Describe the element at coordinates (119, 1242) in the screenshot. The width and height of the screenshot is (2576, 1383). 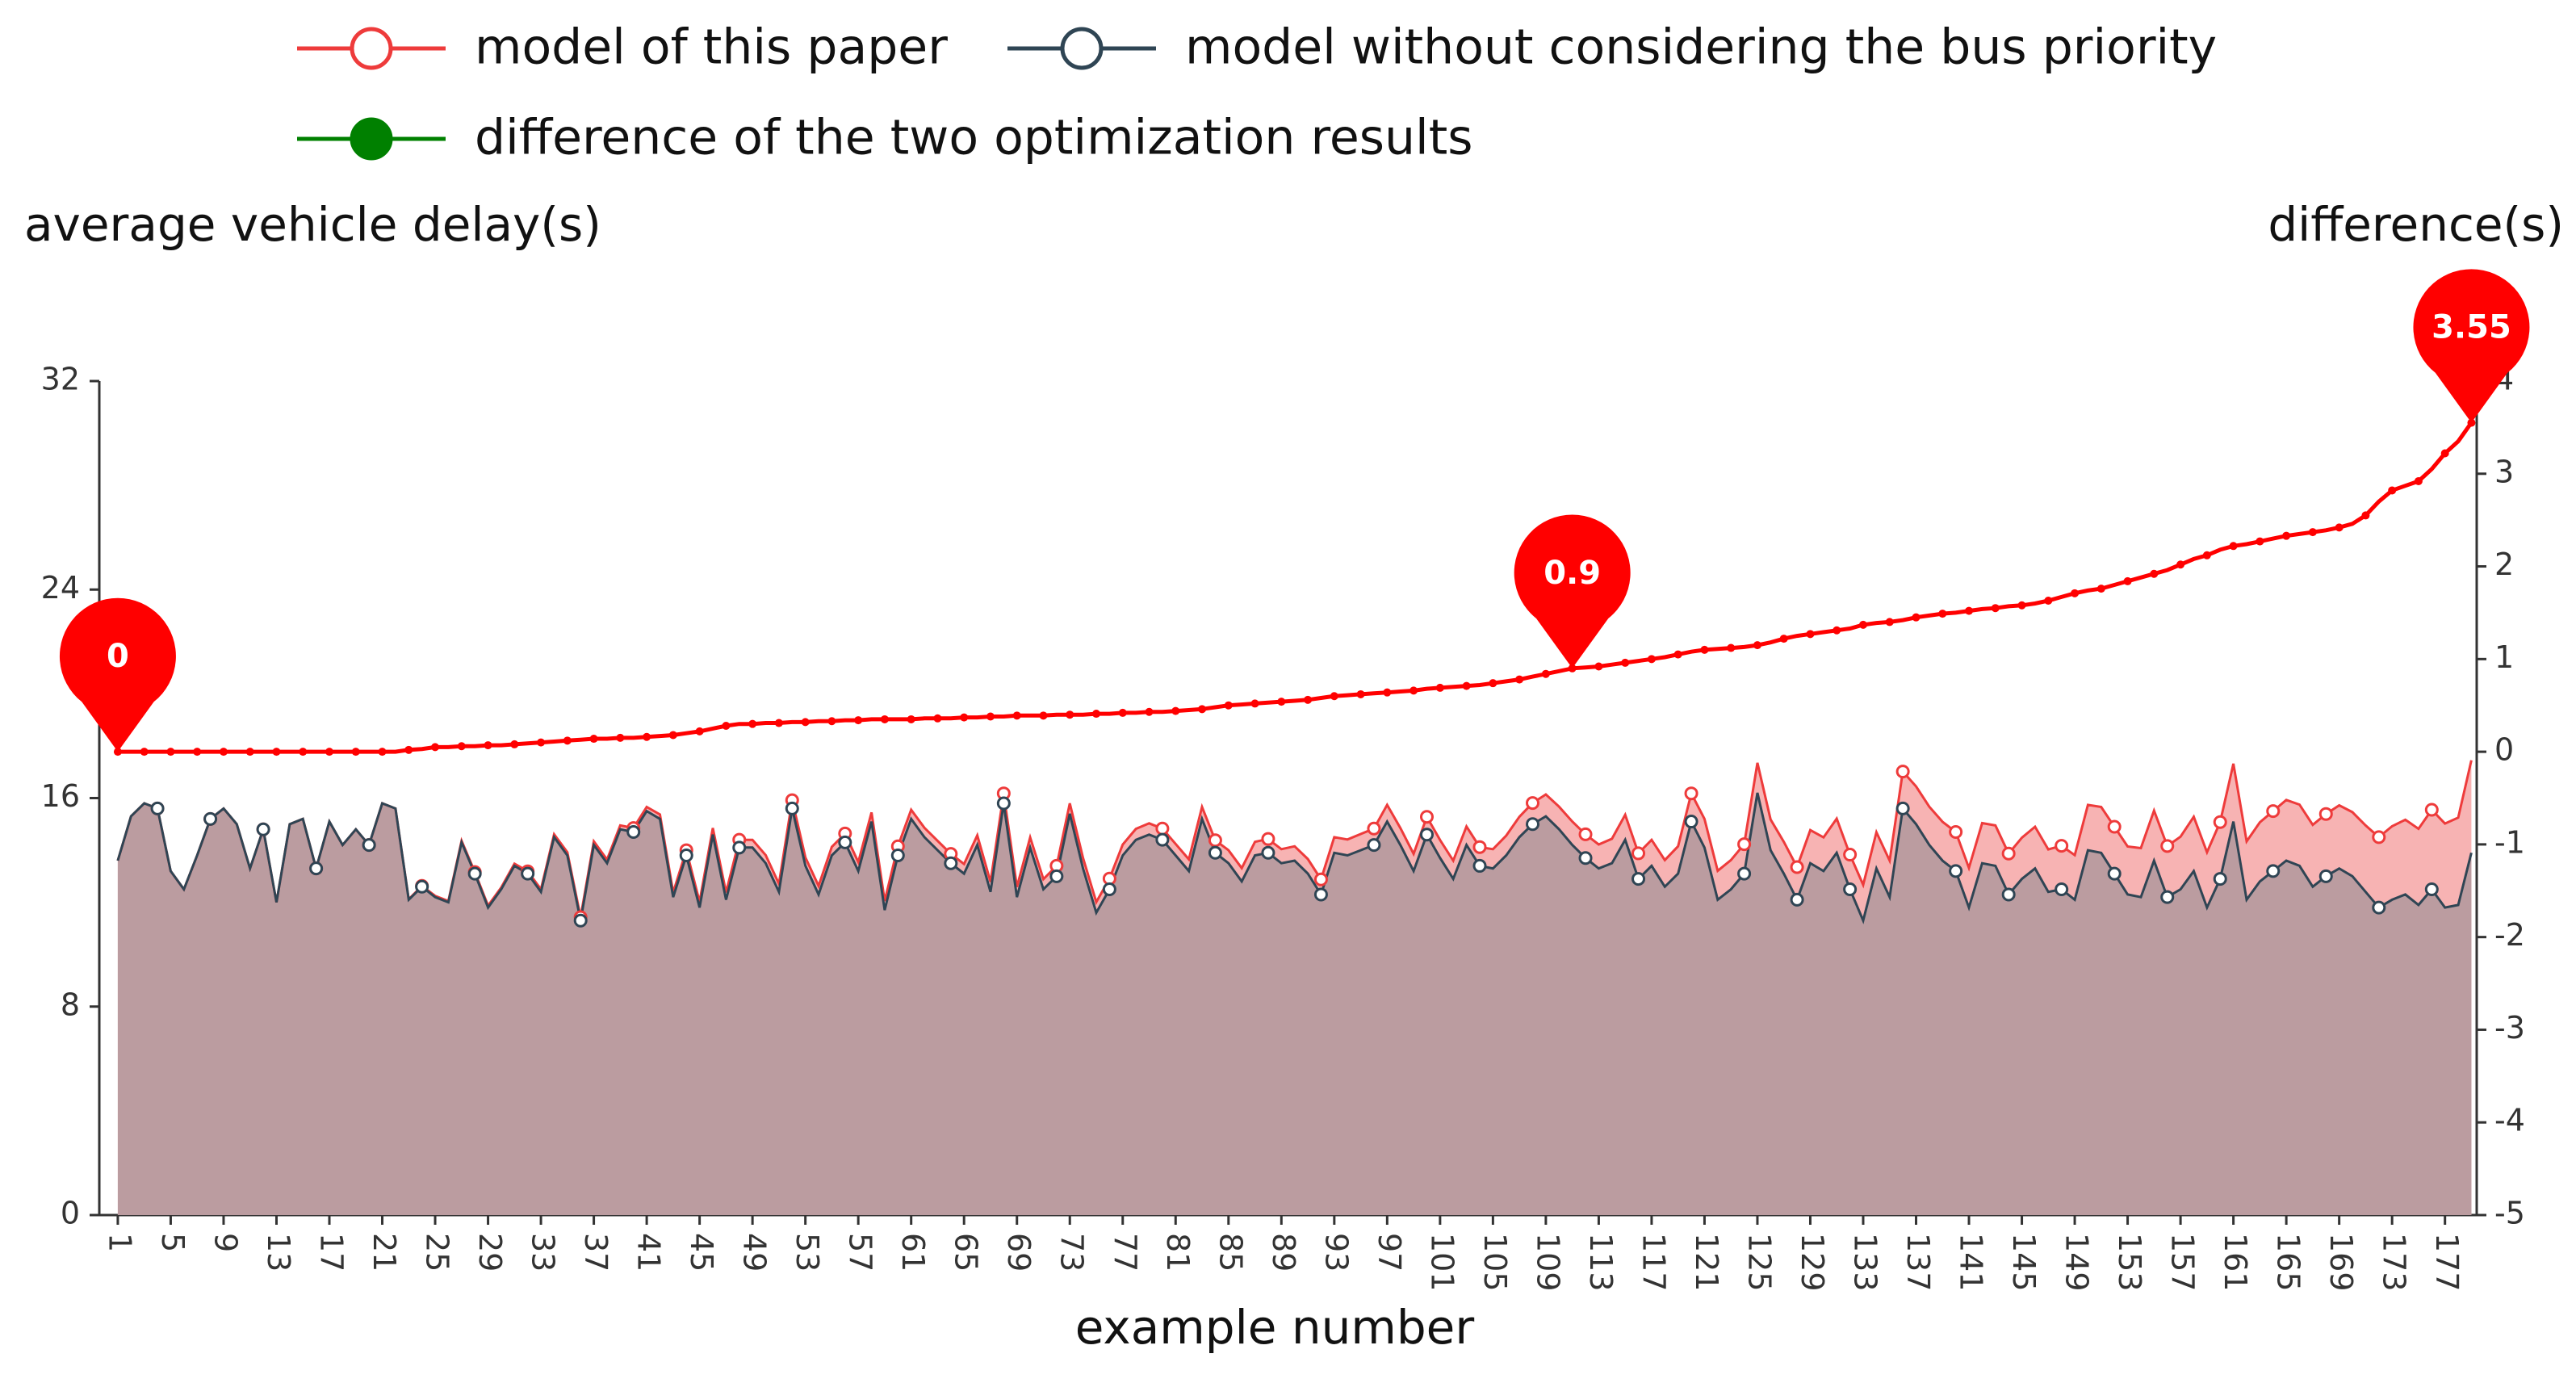
I see `x-tick-label: 1` at that location.